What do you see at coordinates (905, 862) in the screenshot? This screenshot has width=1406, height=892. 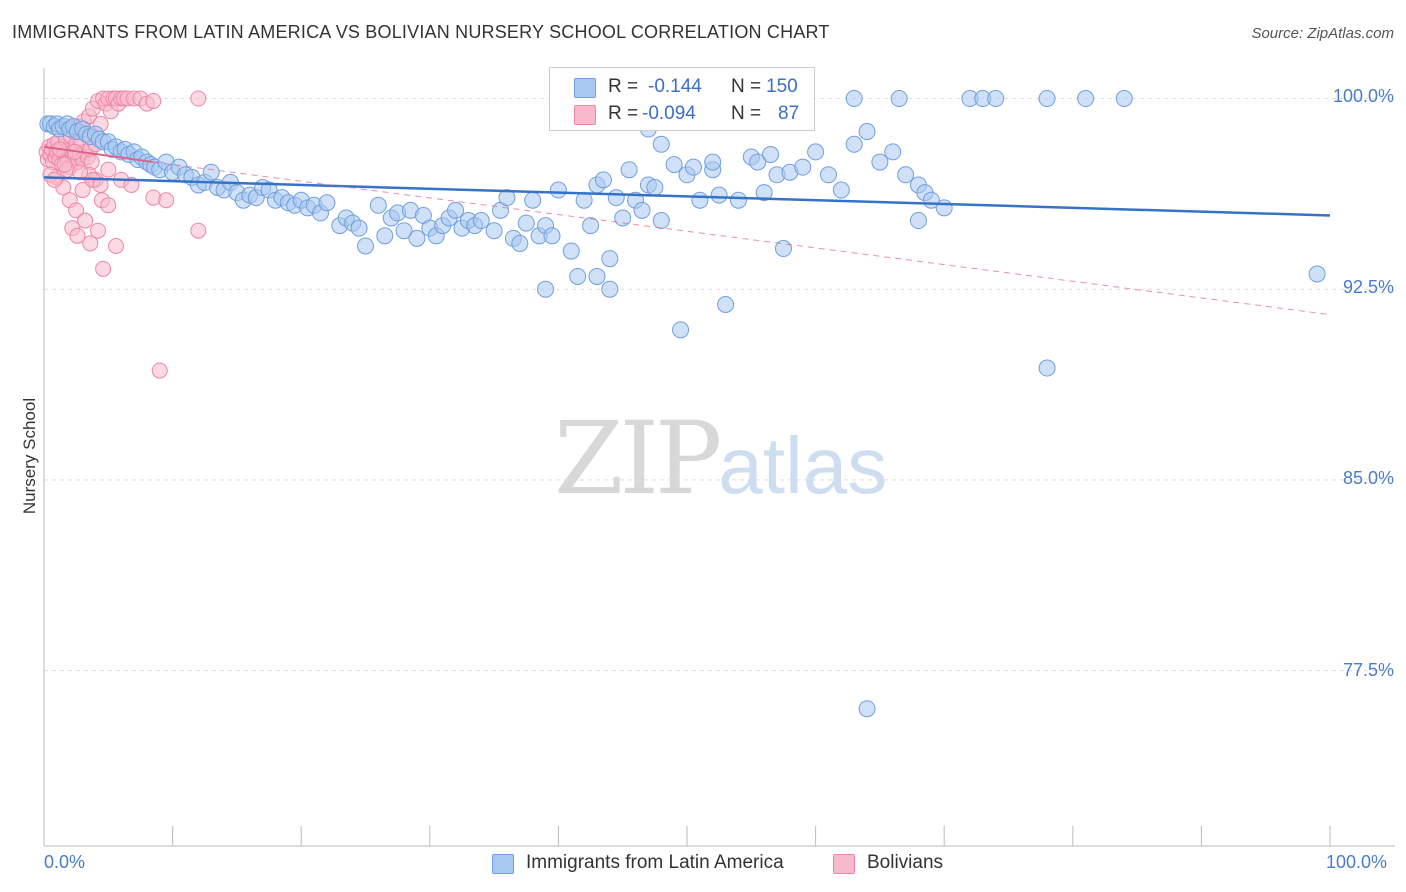 I see `legend-series-name: Bolivians` at bounding box center [905, 862].